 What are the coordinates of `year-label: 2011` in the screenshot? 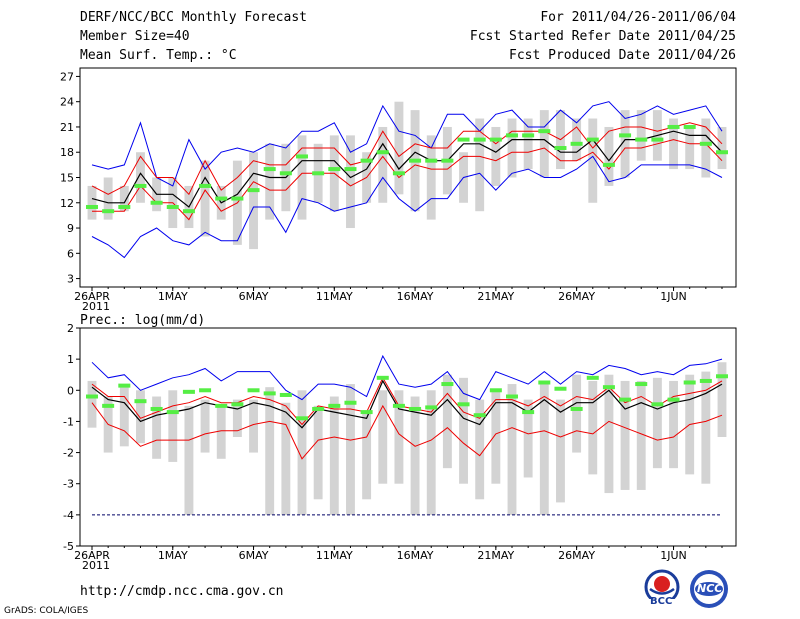 It's located at (96, 306).